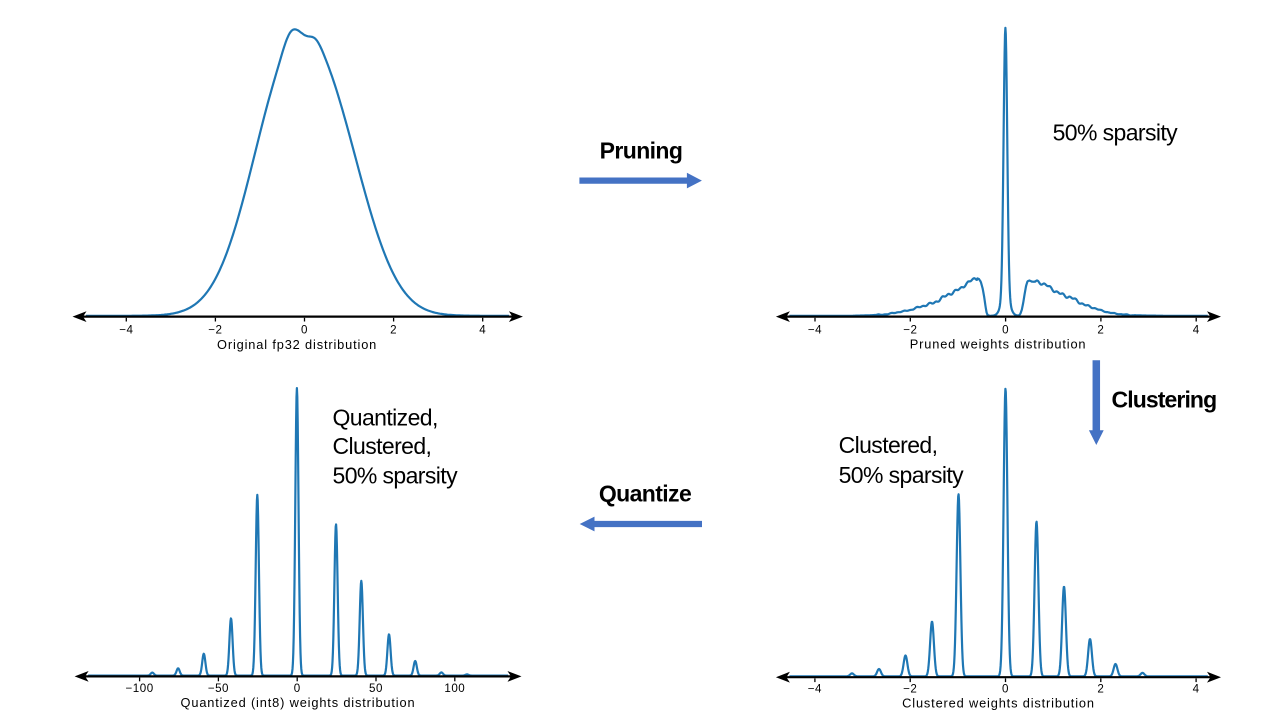  I want to click on svg-text: Pruning, so click(641, 151).